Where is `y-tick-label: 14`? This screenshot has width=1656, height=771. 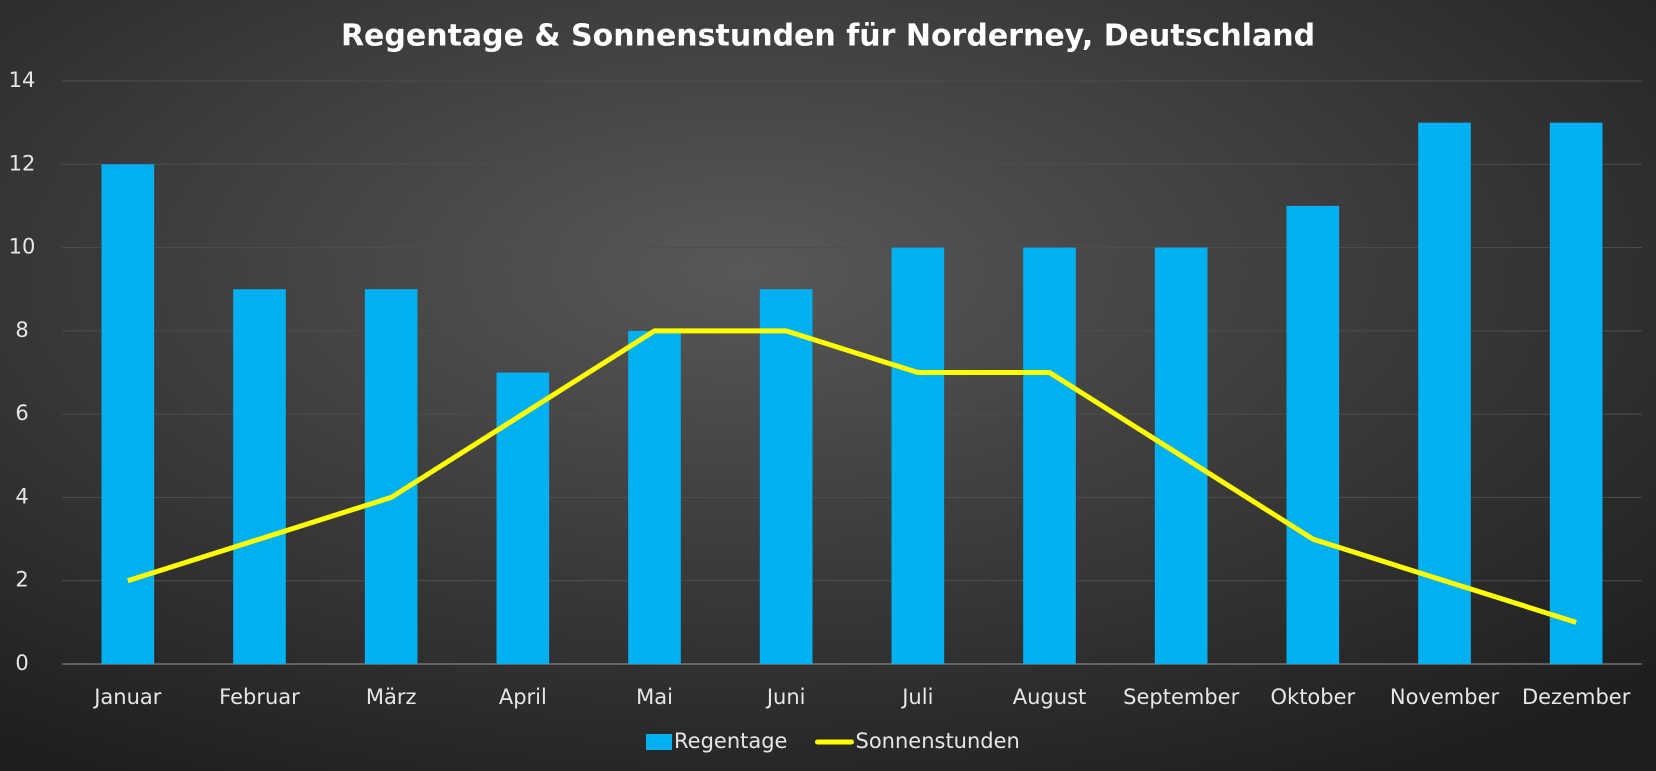 y-tick-label: 14 is located at coordinates (22, 80).